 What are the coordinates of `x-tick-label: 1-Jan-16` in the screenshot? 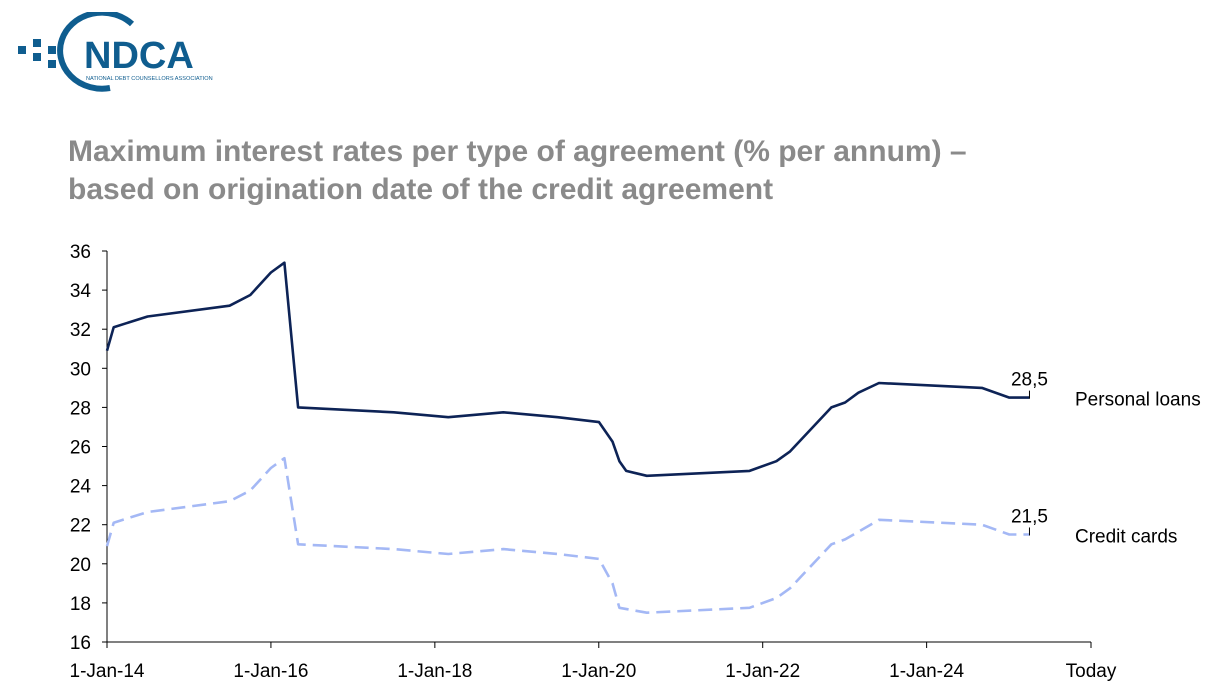 It's located at (270, 671).